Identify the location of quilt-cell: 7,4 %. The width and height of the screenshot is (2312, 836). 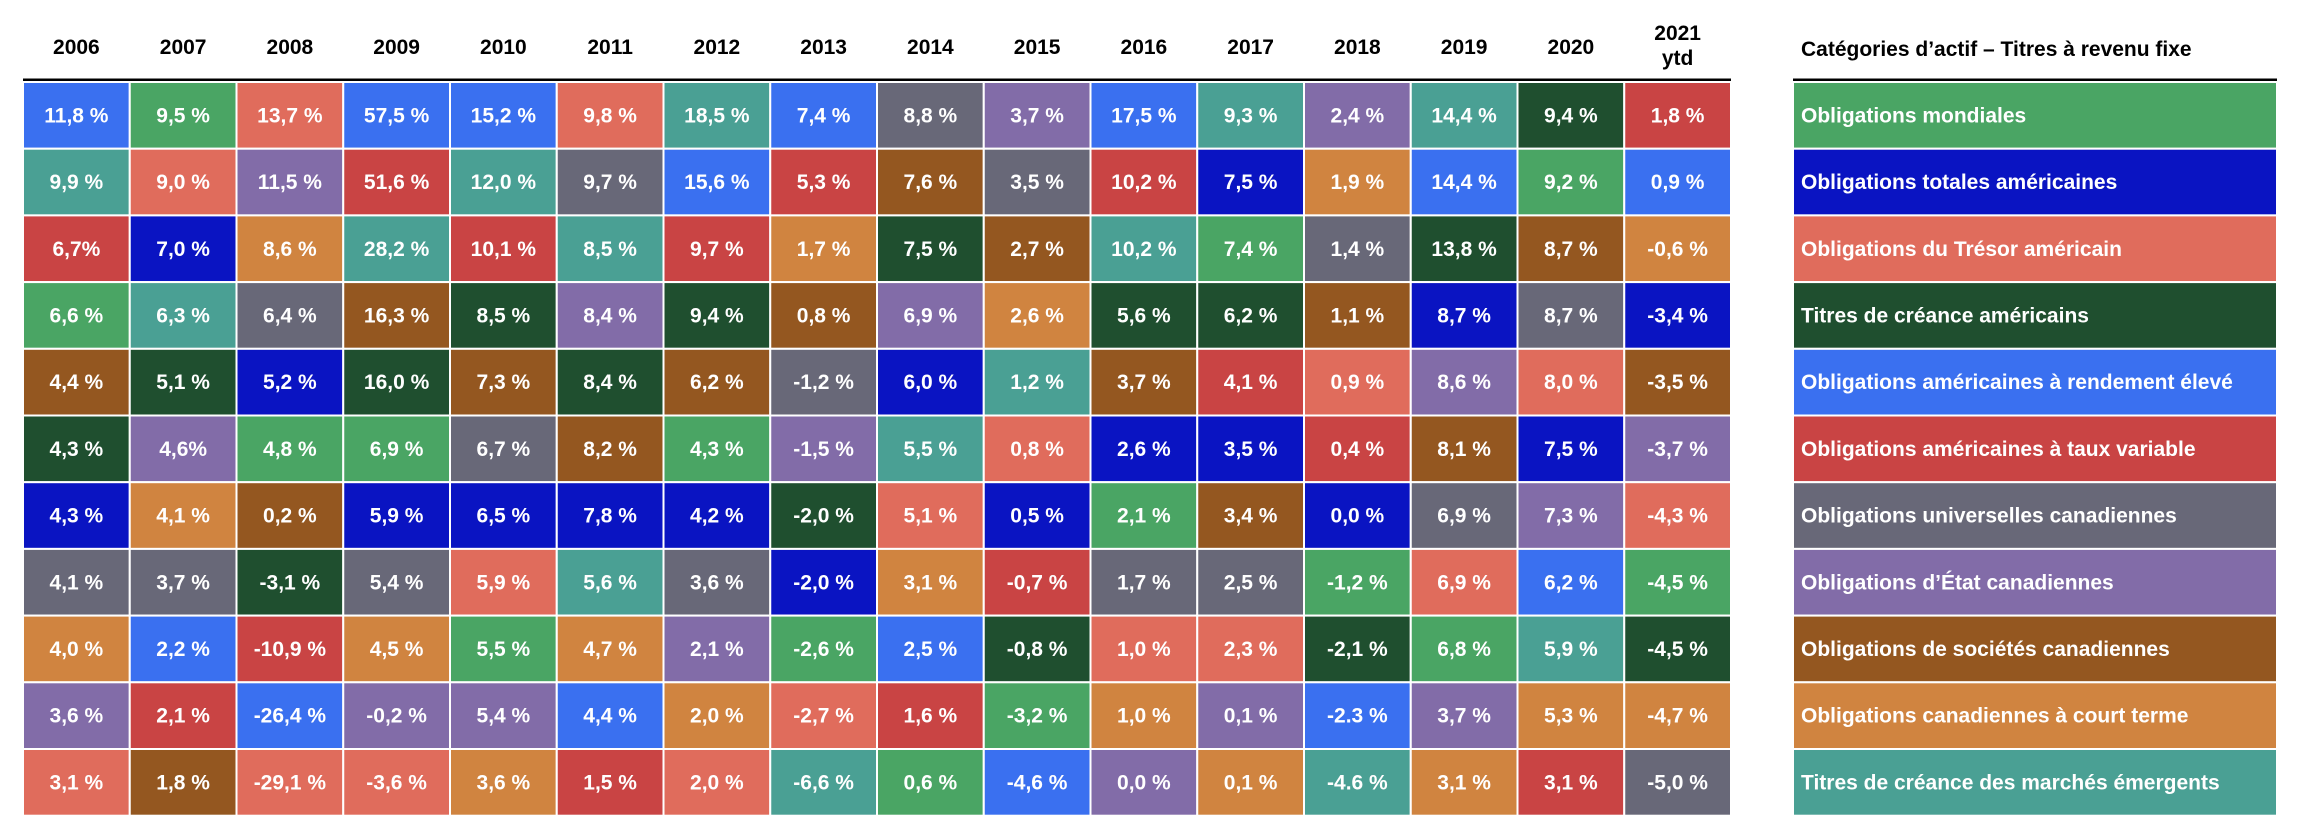
(823, 115).